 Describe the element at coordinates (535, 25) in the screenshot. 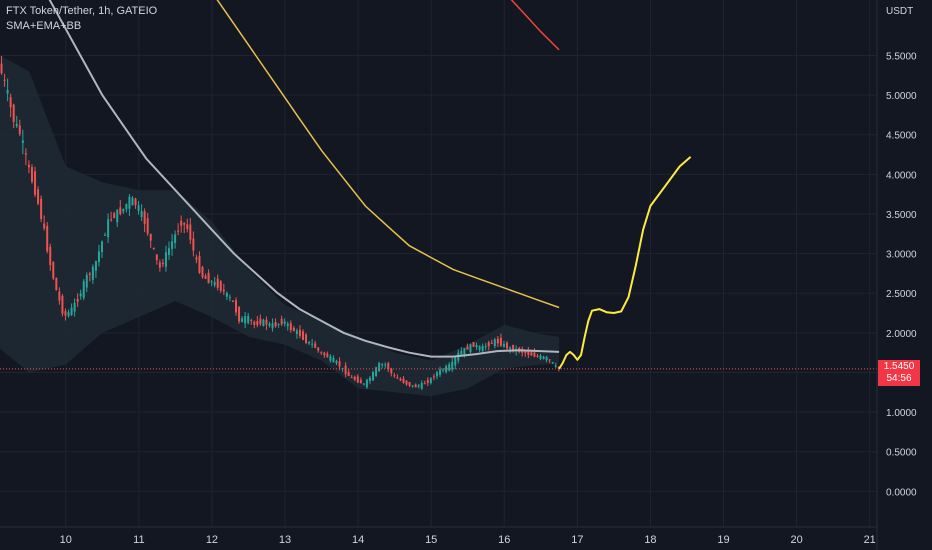

I see `ema-long-line` at that location.